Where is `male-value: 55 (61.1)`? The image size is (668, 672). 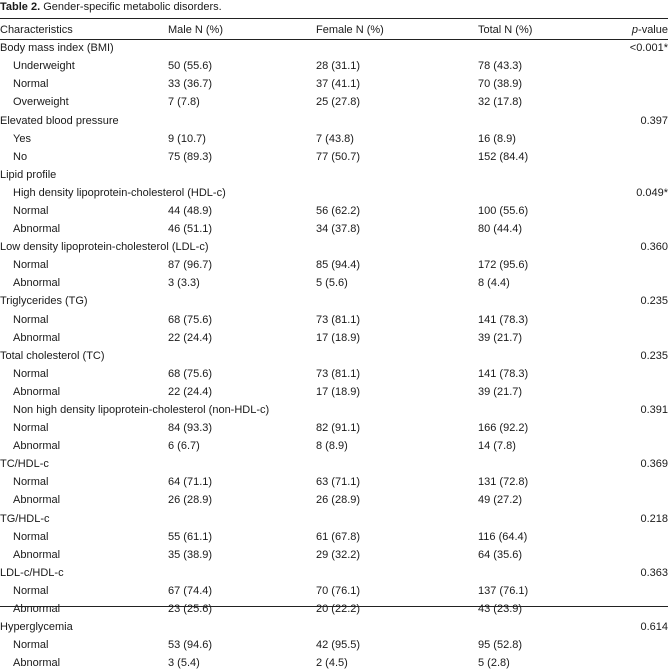
male-value: 55 (61.1) is located at coordinates (190, 536).